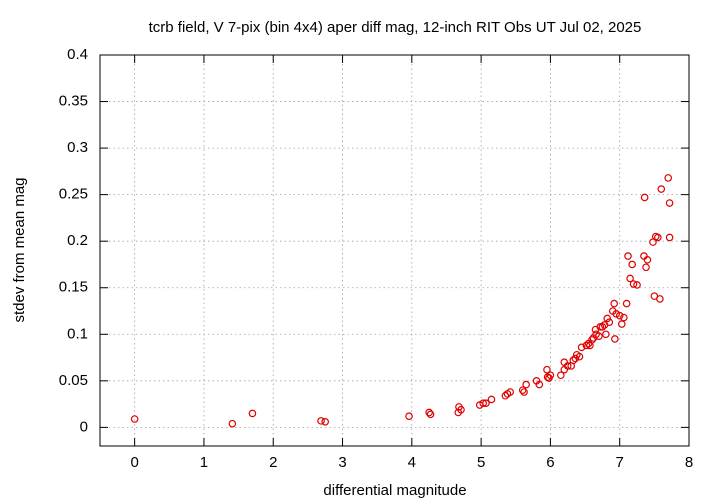 The height and width of the screenshot is (504, 720). I want to click on y-tick-label: 0.35, so click(73, 101).